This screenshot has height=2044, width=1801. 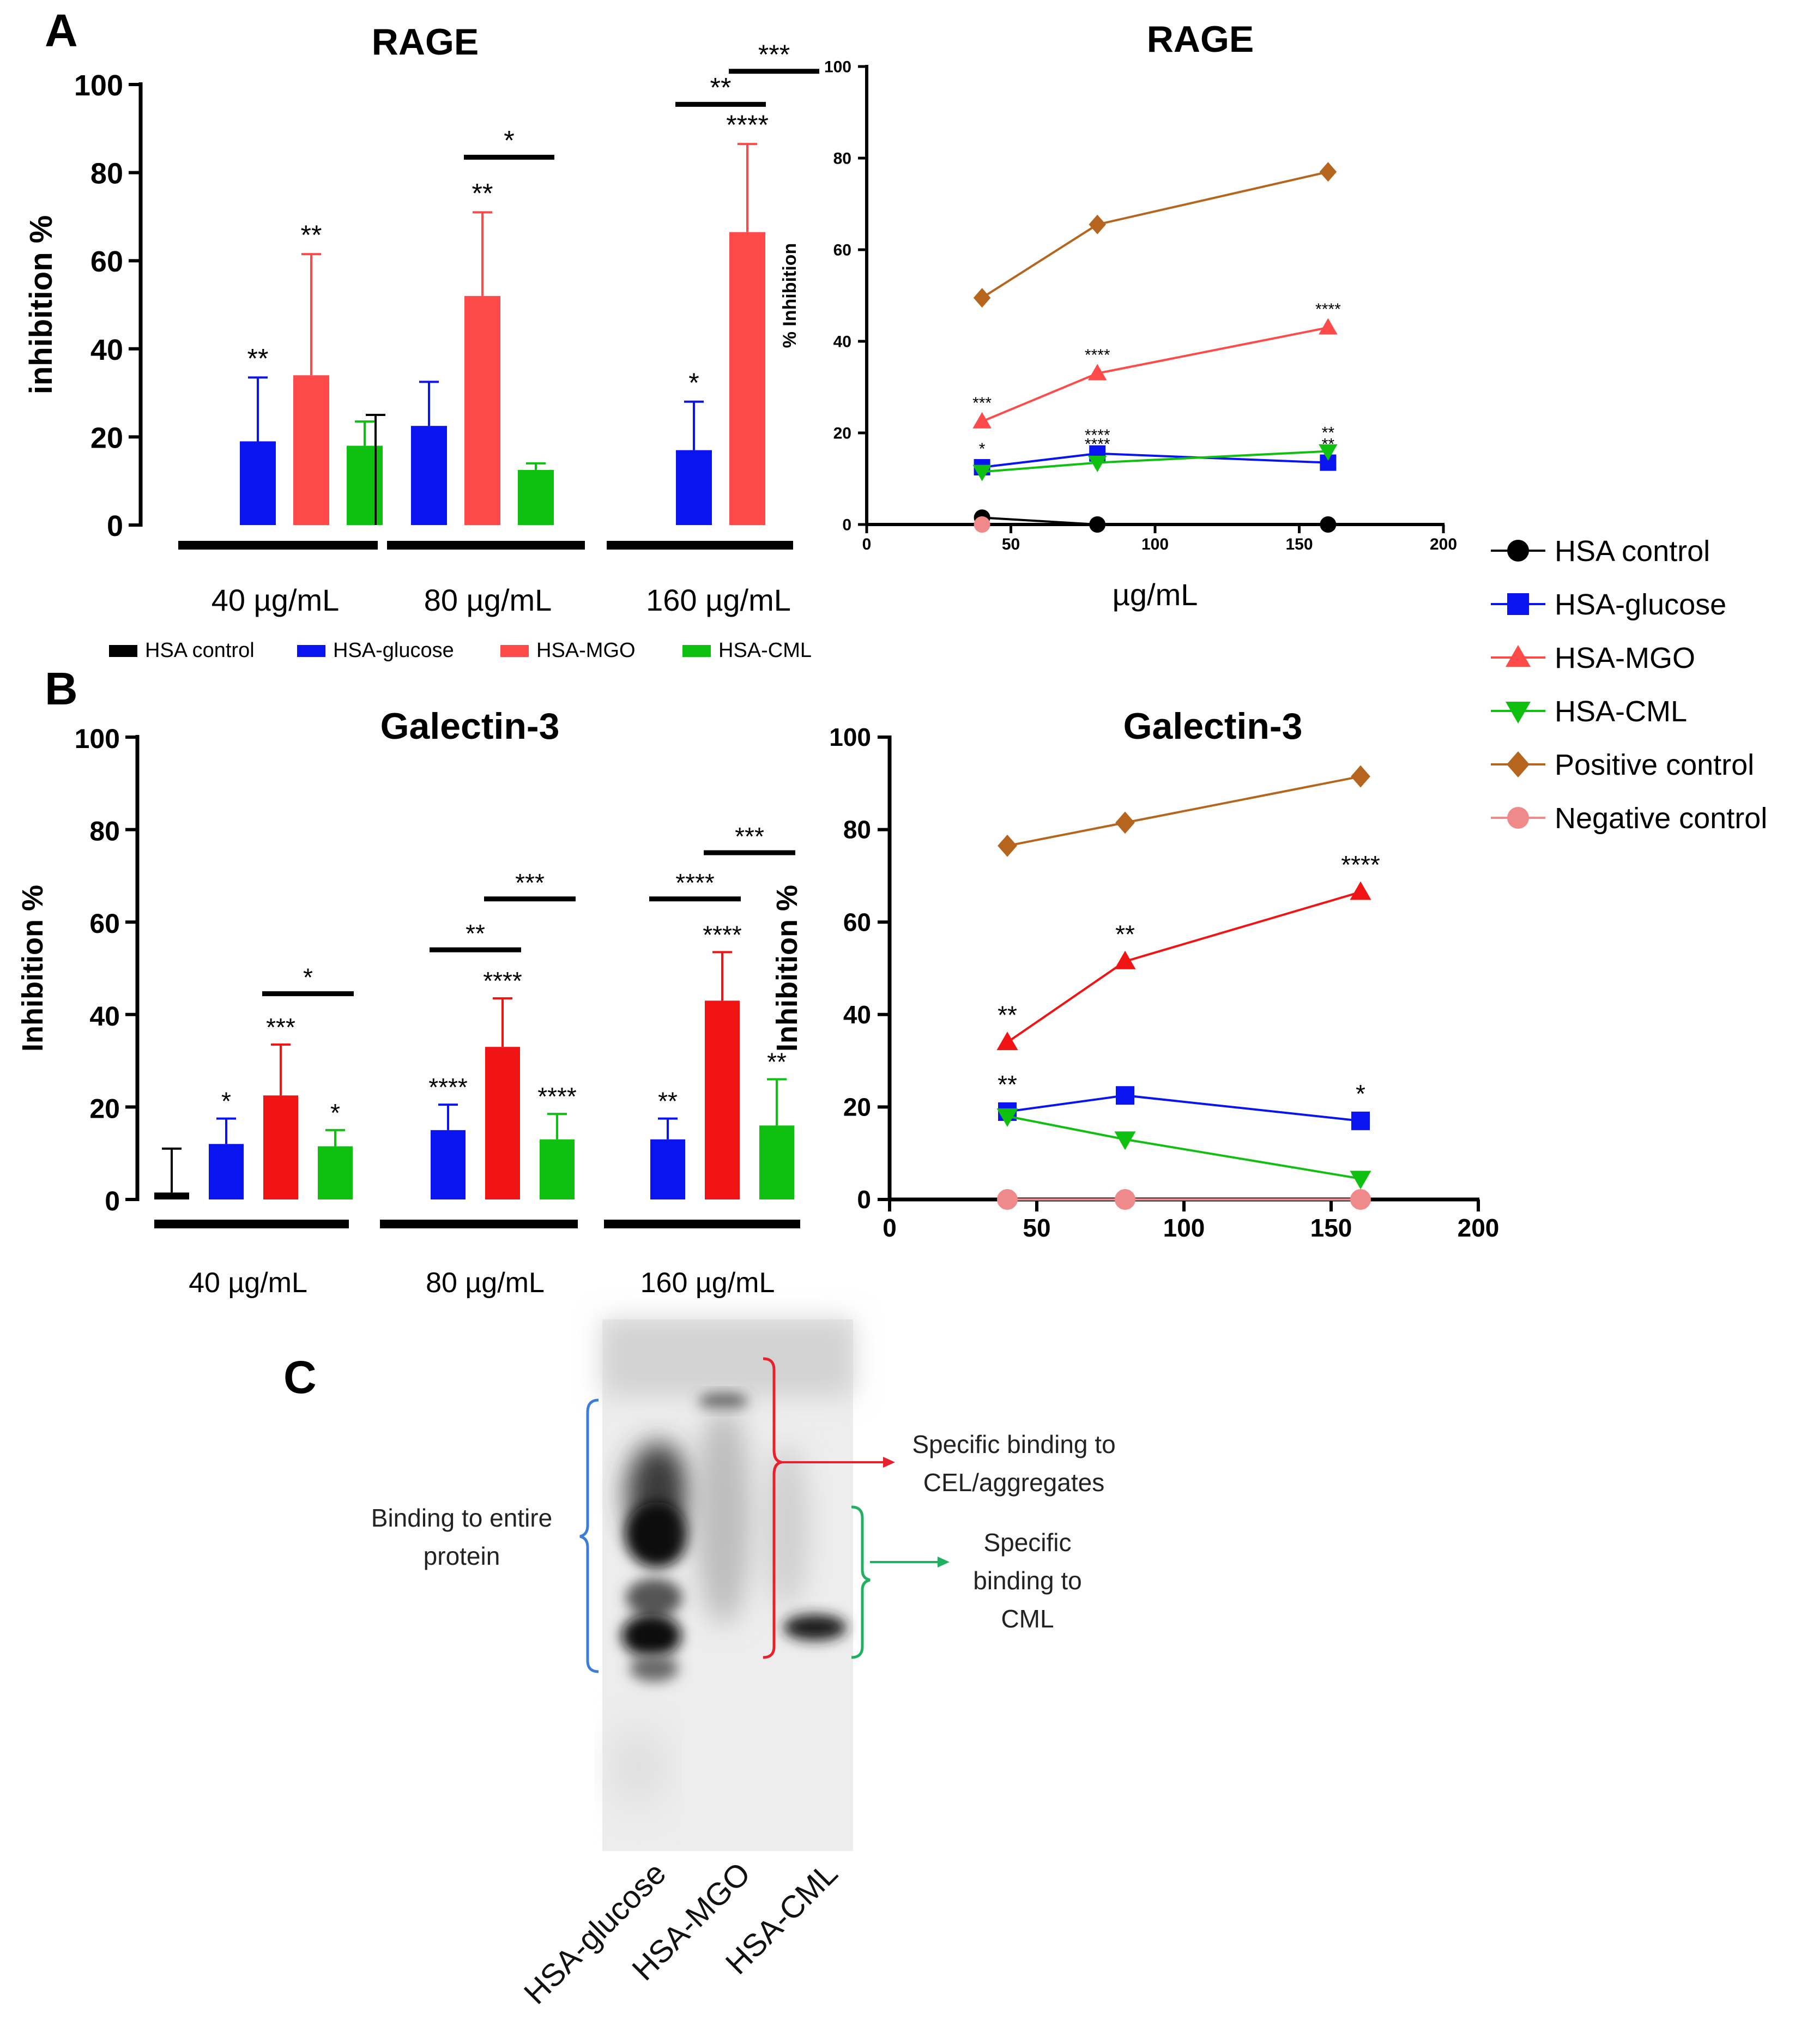 What do you see at coordinates (1360, 1199) in the screenshot?
I see `data-point-negative-control` at bounding box center [1360, 1199].